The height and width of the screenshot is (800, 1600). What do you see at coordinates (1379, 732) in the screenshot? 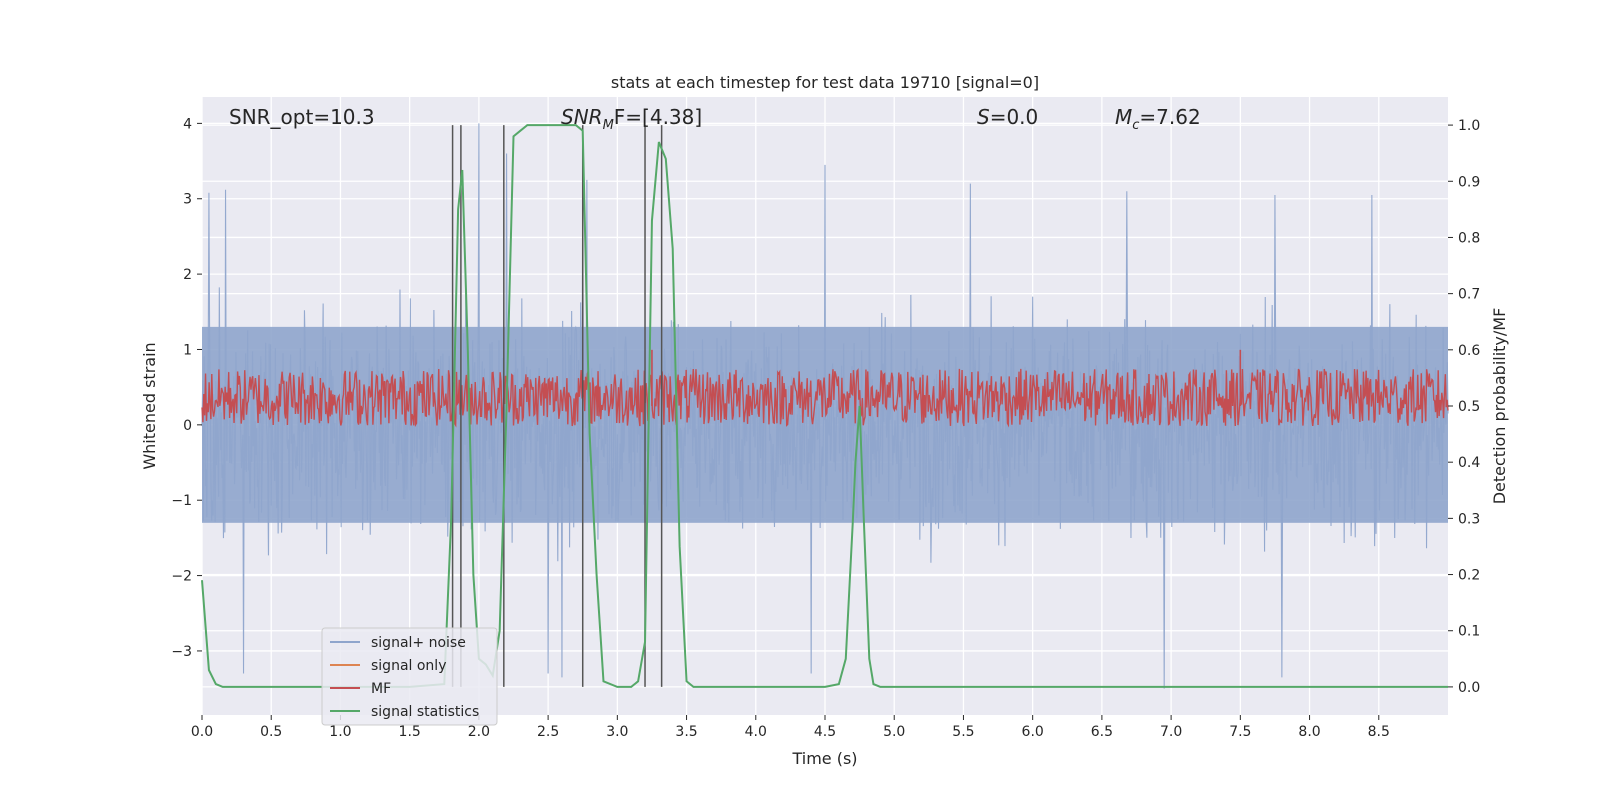
I see `x-tick-label: 8.5` at bounding box center [1379, 732].